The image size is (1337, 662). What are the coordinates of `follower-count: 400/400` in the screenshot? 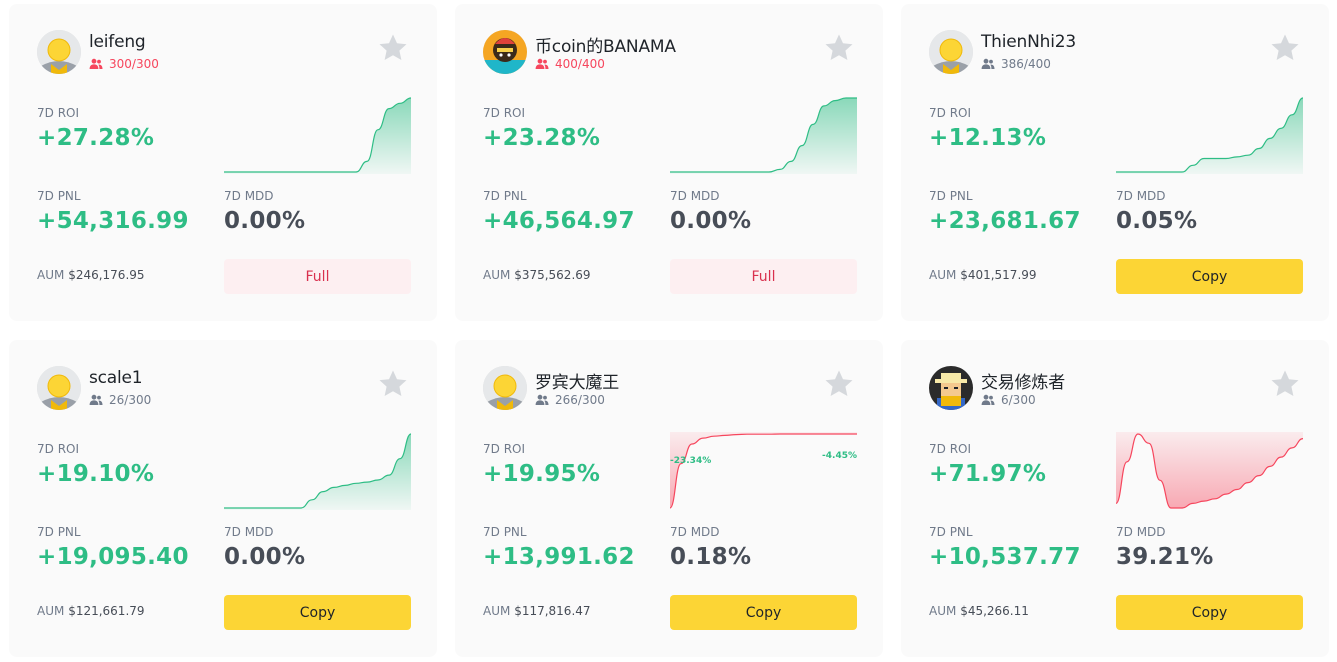 It's located at (570, 64).